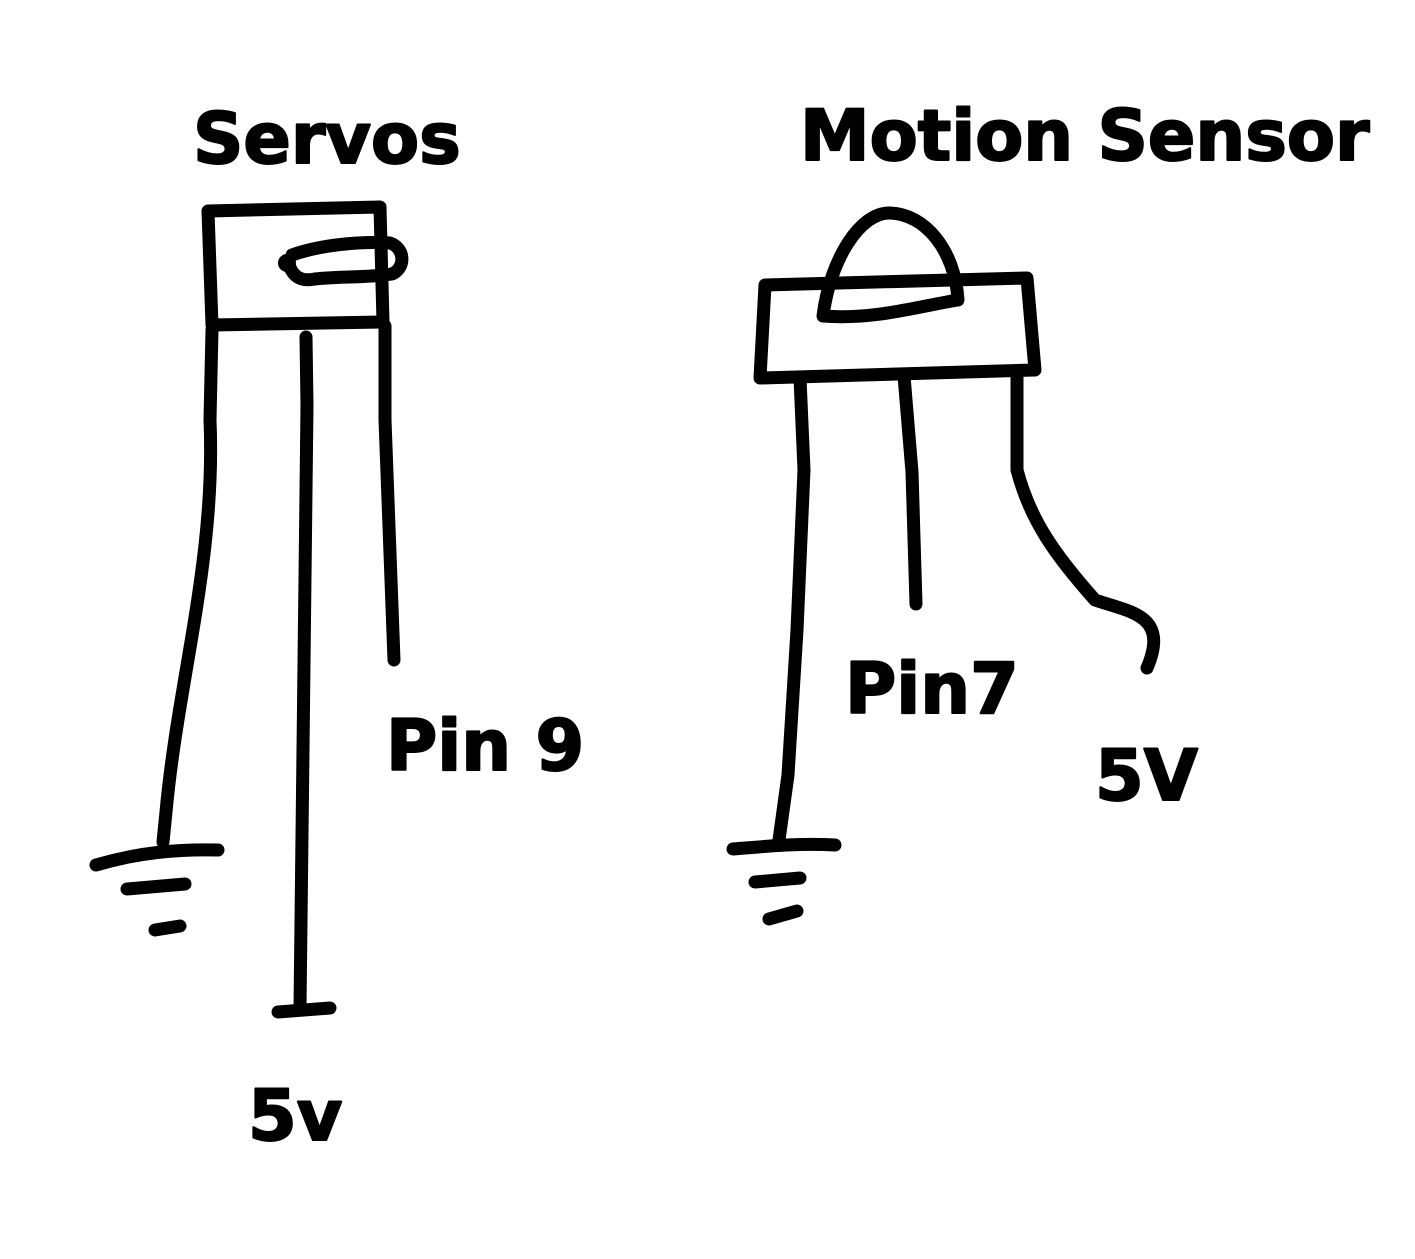  What do you see at coordinates (303, 672) in the screenshot?
I see `servo-power-wire` at bounding box center [303, 672].